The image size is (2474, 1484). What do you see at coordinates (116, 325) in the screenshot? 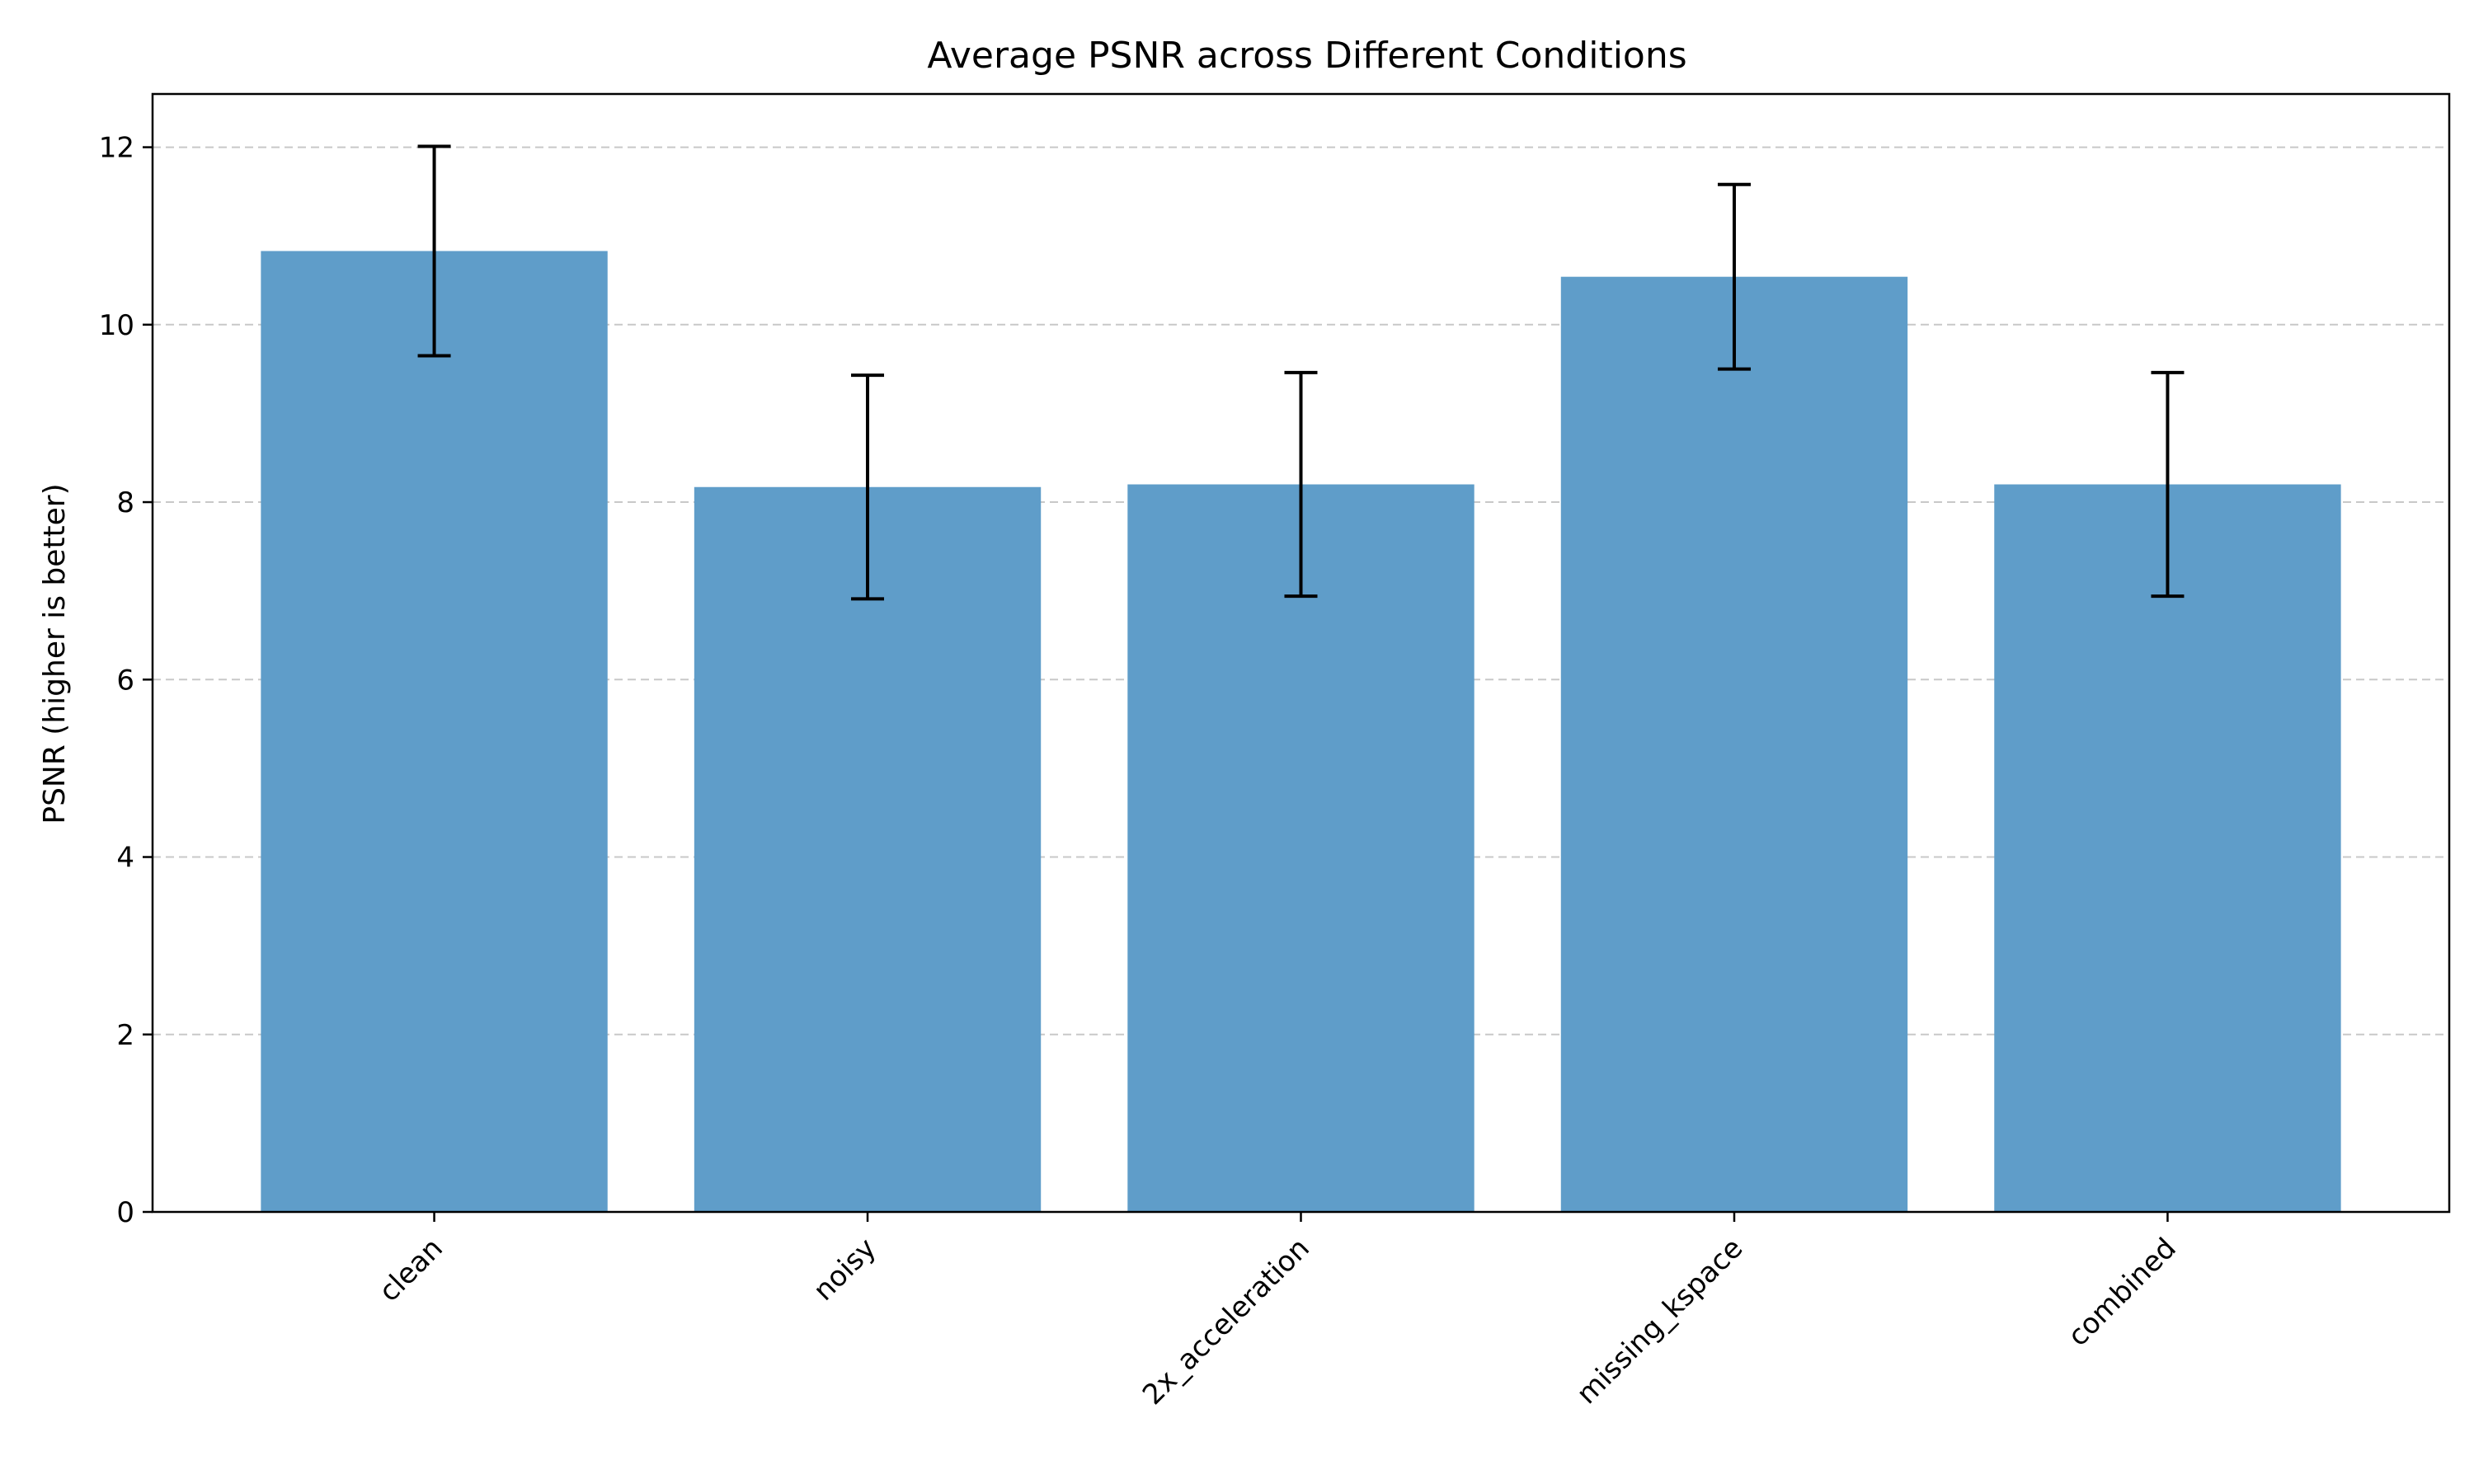
I see `y-tick-label: 10` at bounding box center [116, 325].